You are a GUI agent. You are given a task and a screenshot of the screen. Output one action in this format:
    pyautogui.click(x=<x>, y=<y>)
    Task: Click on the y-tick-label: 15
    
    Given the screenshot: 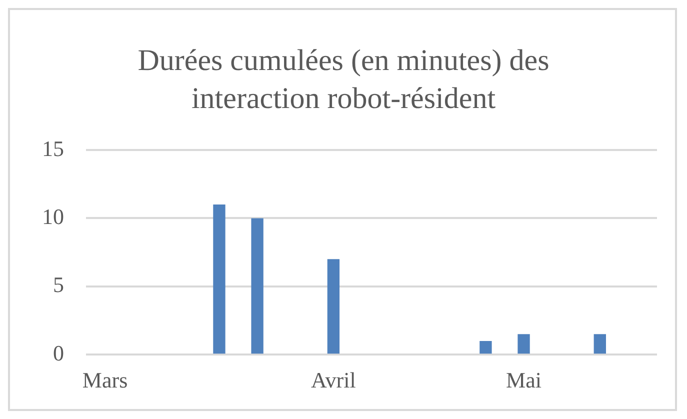 What is the action you would take?
    pyautogui.click(x=53, y=148)
    